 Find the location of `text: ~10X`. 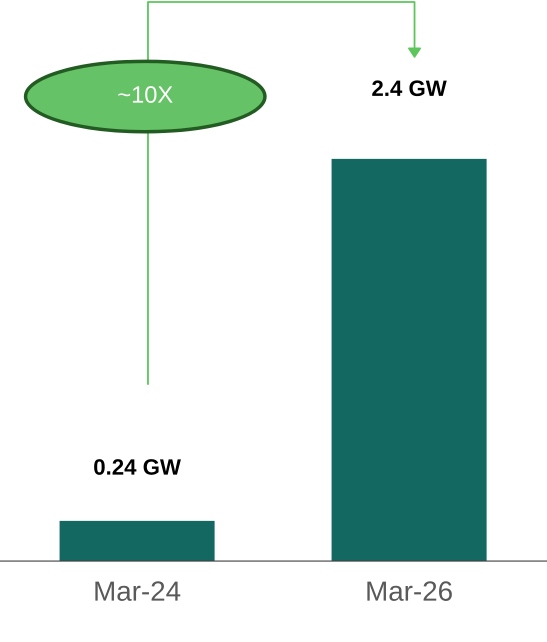

text: ~10X is located at coordinates (145, 94).